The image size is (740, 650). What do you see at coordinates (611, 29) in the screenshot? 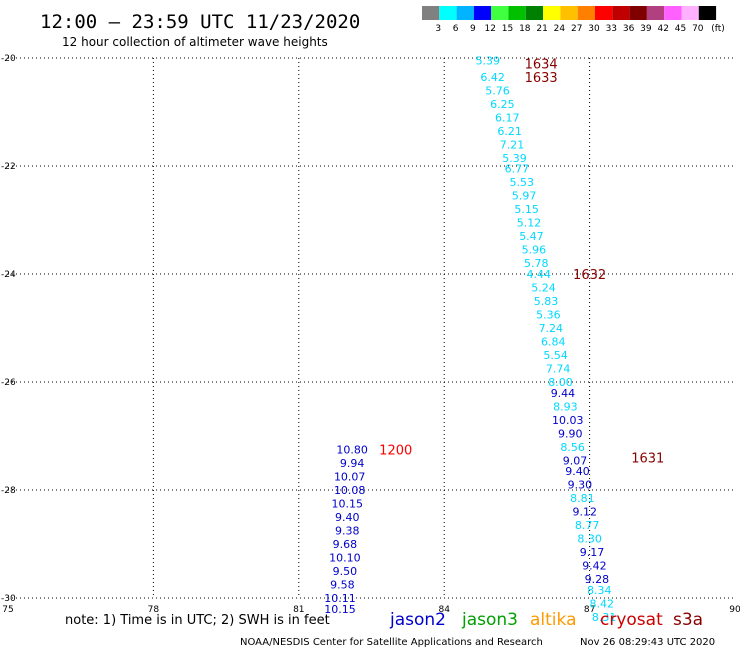
I see `legend-label: 33` at bounding box center [611, 29].